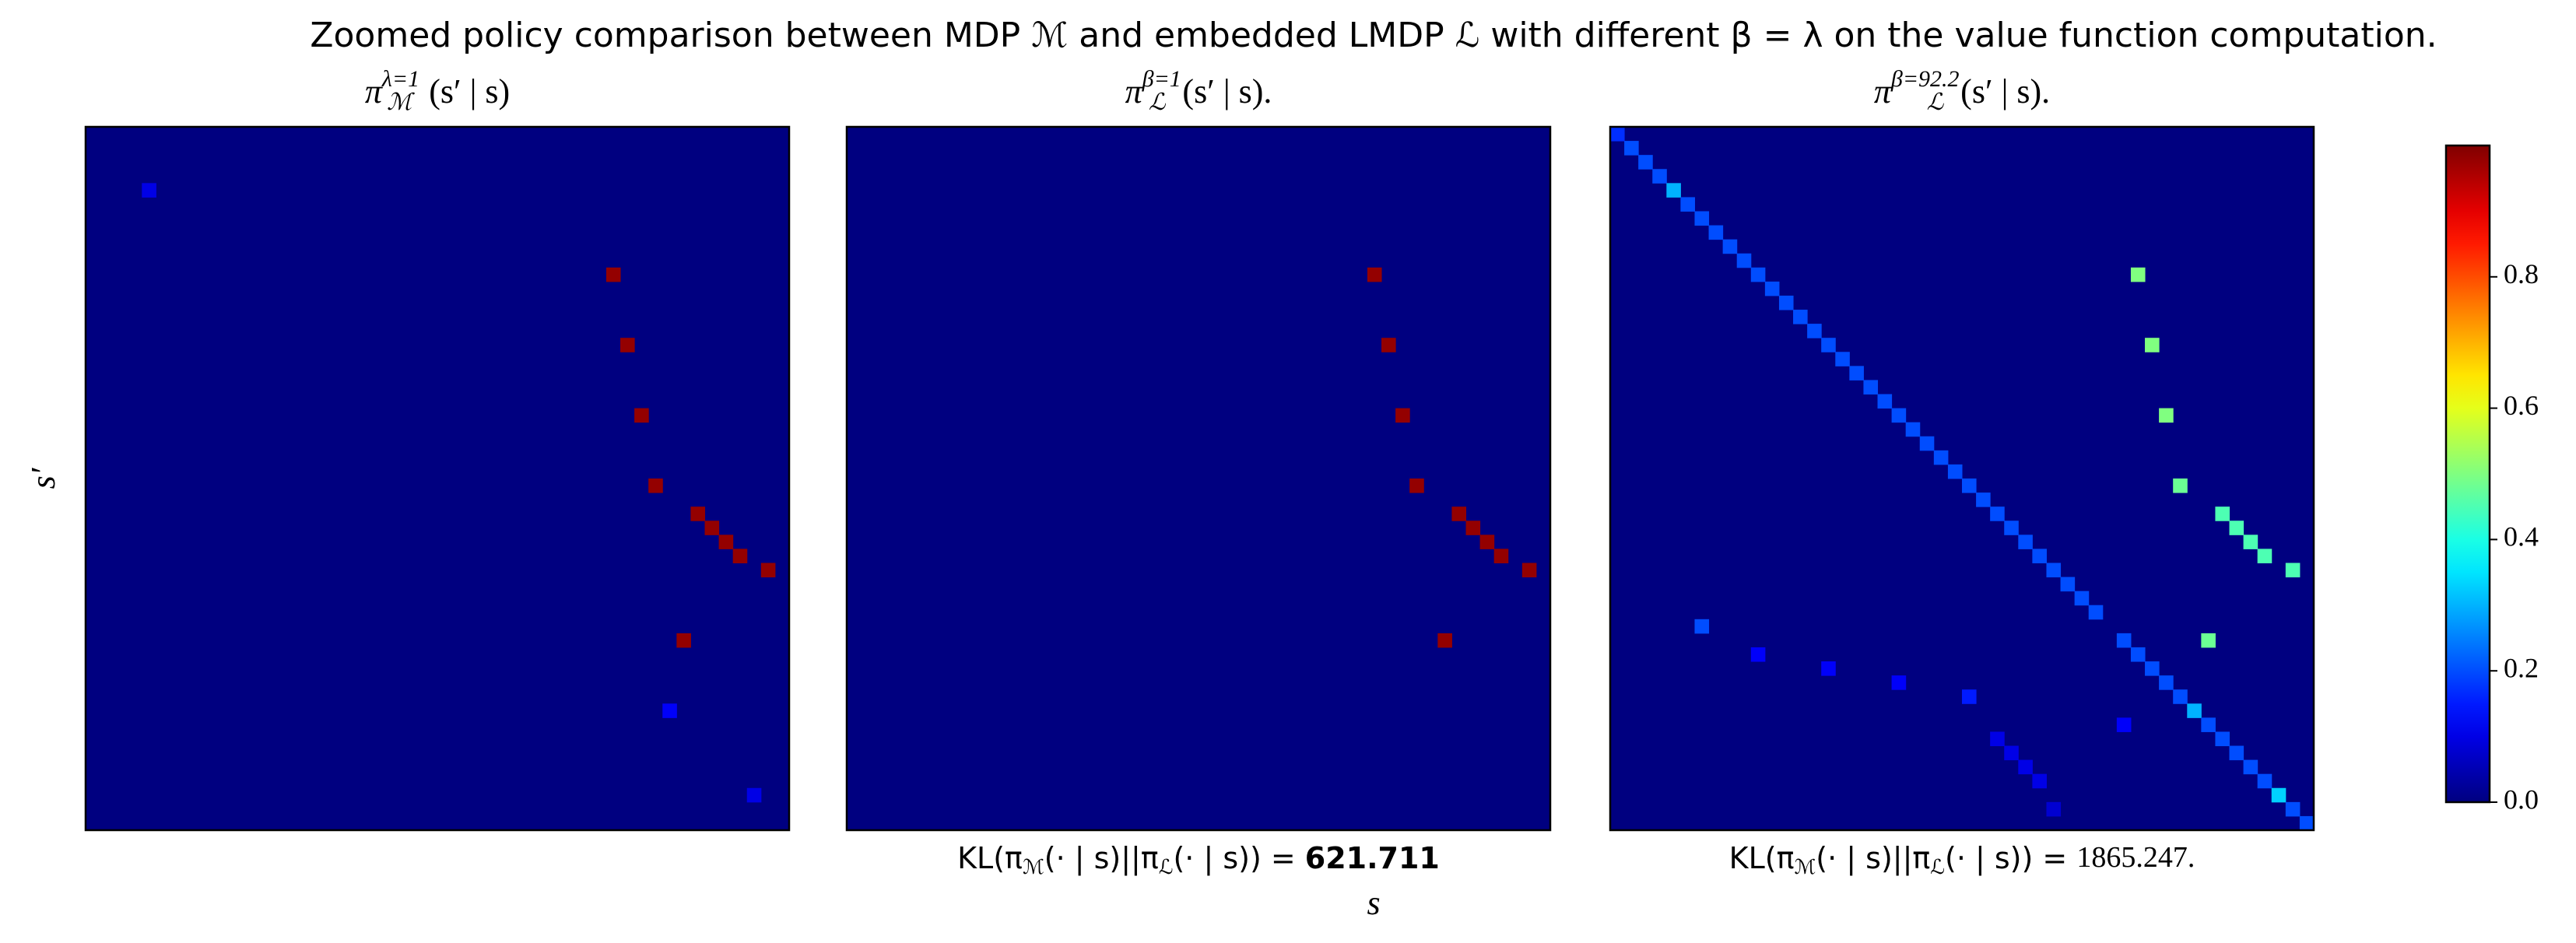 Image resolution: width=2576 pixels, height=943 pixels. Describe the element at coordinates (1962, 90) in the screenshot. I see `panel-title: πβ=92.2 ℒ (s′ | s).` at that location.